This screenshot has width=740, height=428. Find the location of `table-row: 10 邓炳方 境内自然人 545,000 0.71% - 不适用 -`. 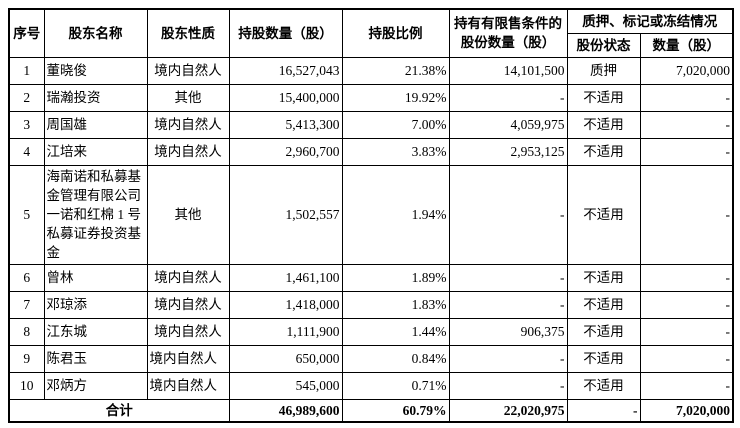

table-row: 10 邓炳方 境内自然人 545,000 0.71% - 不适用 - is located at coordinates (371, 385).